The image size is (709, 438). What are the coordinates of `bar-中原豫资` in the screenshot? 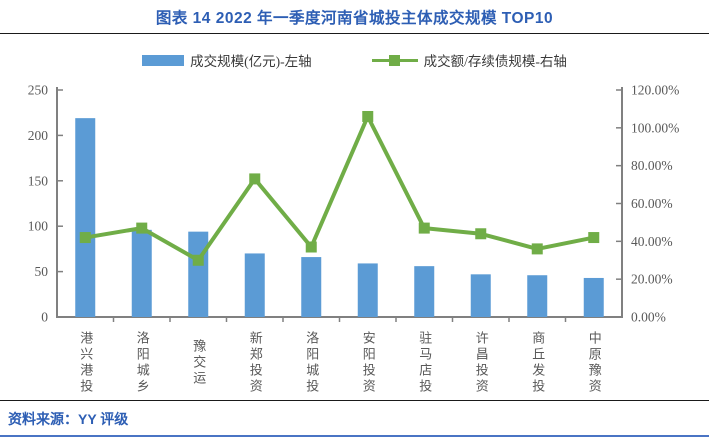 It's located at (593, 297).